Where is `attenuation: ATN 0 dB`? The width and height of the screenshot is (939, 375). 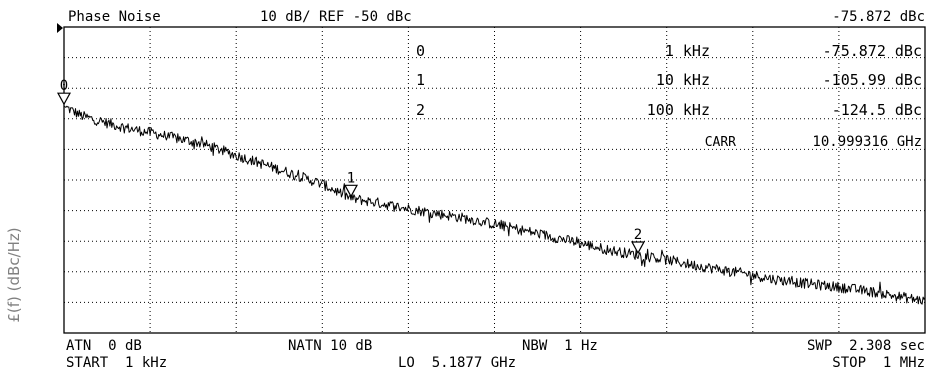 attenuation: ATN 0 dB is located at coordinates (104, 346).